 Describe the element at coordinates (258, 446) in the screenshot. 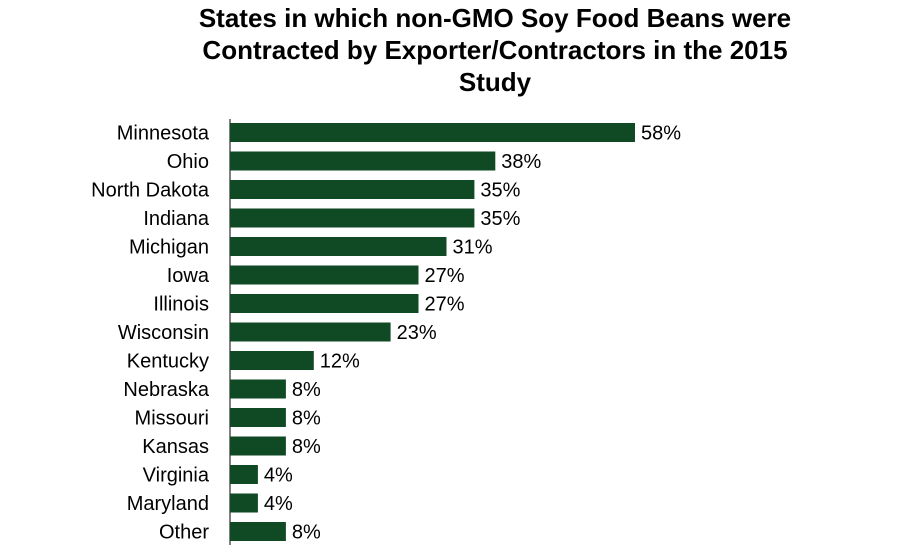

I see `bar-kansas` at that location.